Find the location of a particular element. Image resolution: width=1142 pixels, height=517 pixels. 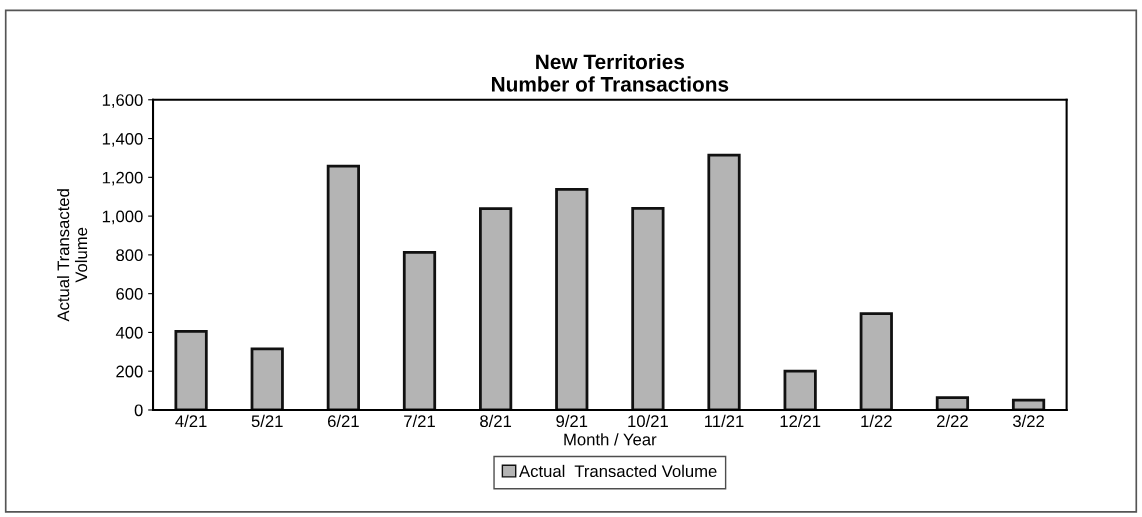

x-tick-label: 2/22 is located at coordinates (952, 421).